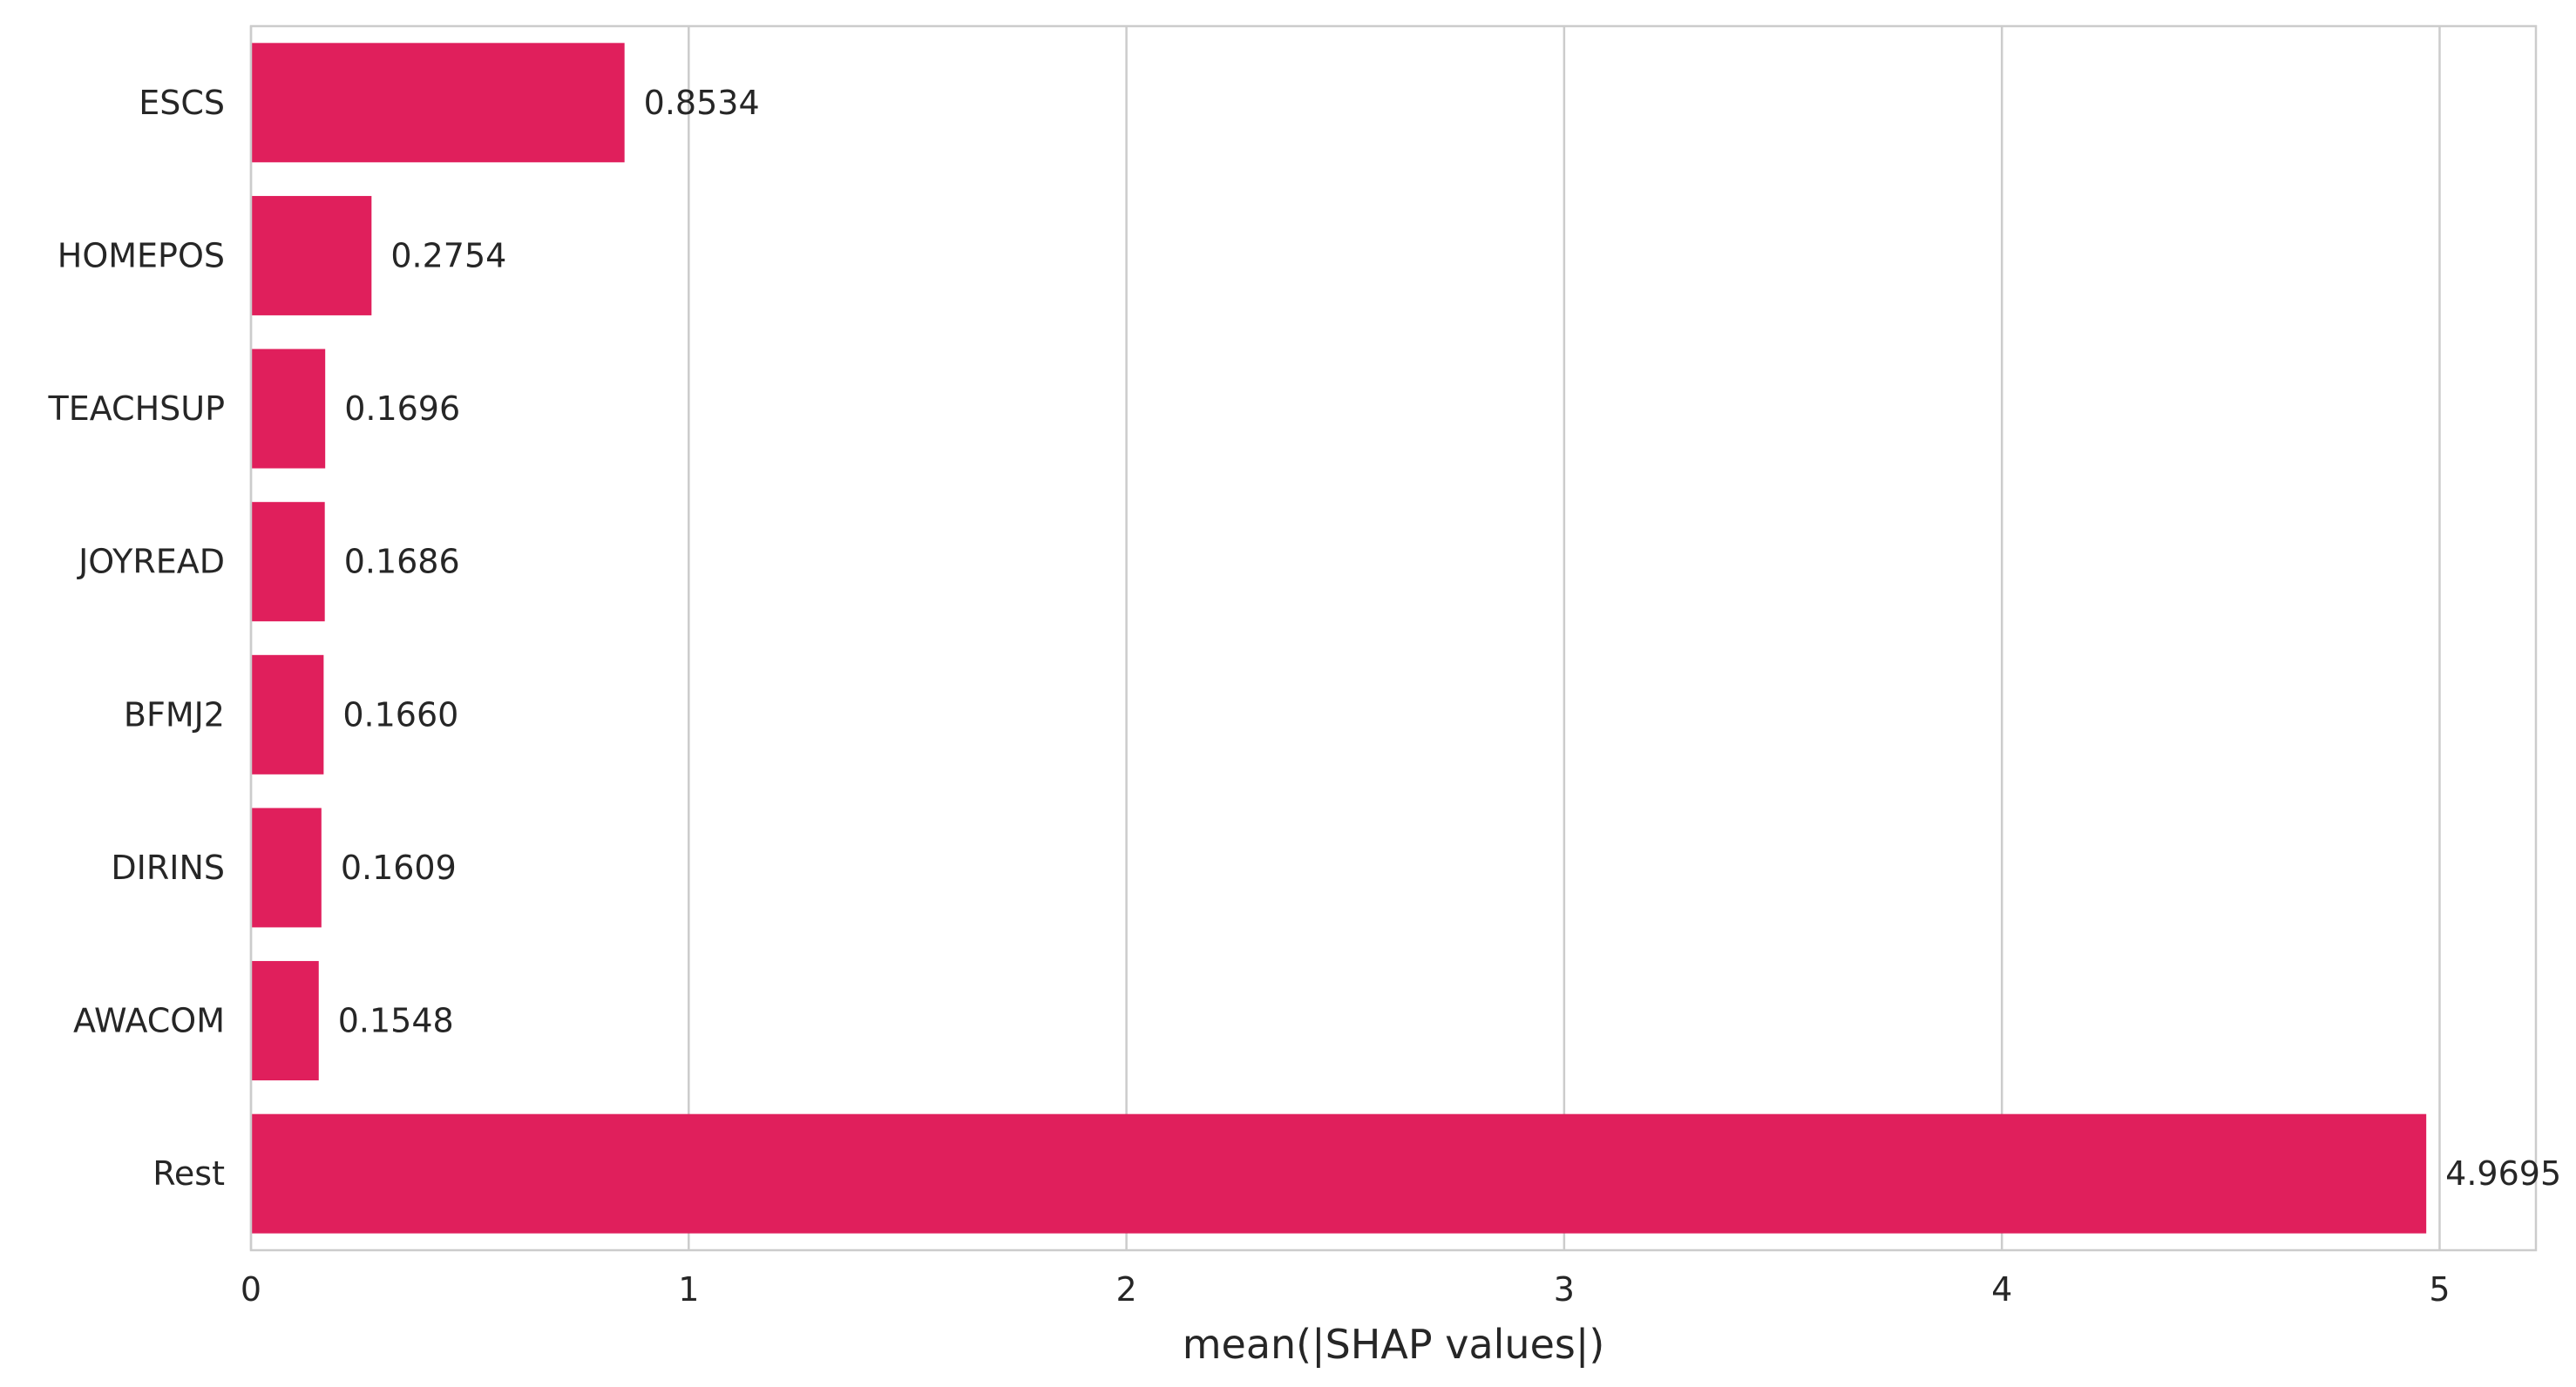 The height and width of the screenshot is (1387, 2576). Describe the element at coordinates (396, 1021) in the screenshot. I see `bar-value-label: 0.1548` at that location.